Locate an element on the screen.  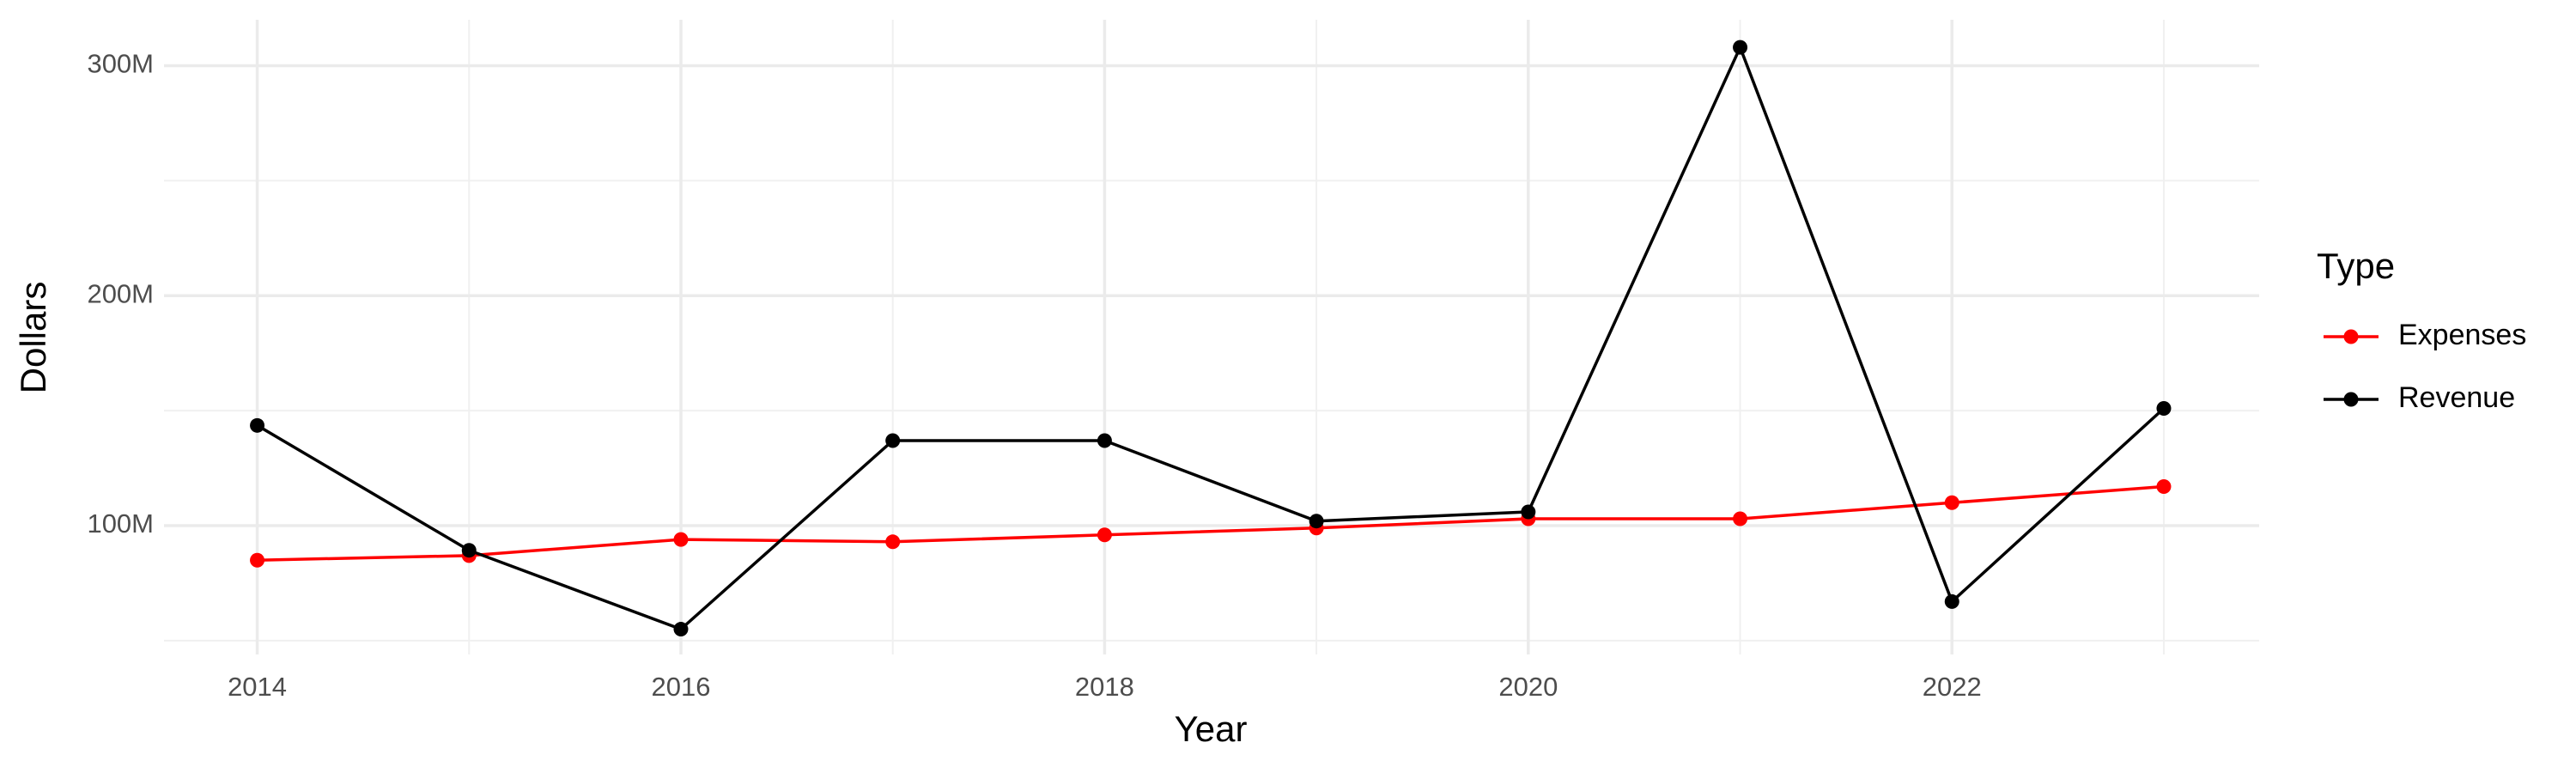
y-tick-label: 200M is located at coordinates (121, 293).